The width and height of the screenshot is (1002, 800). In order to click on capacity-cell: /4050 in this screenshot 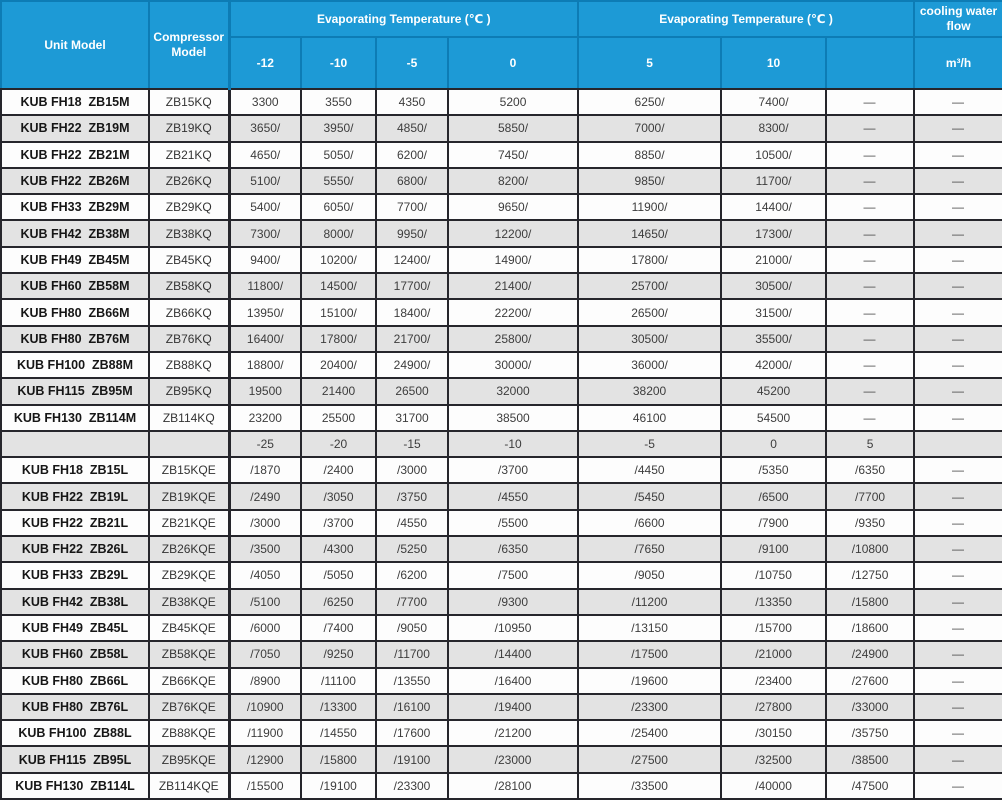, I will do `click(264, 575)`.